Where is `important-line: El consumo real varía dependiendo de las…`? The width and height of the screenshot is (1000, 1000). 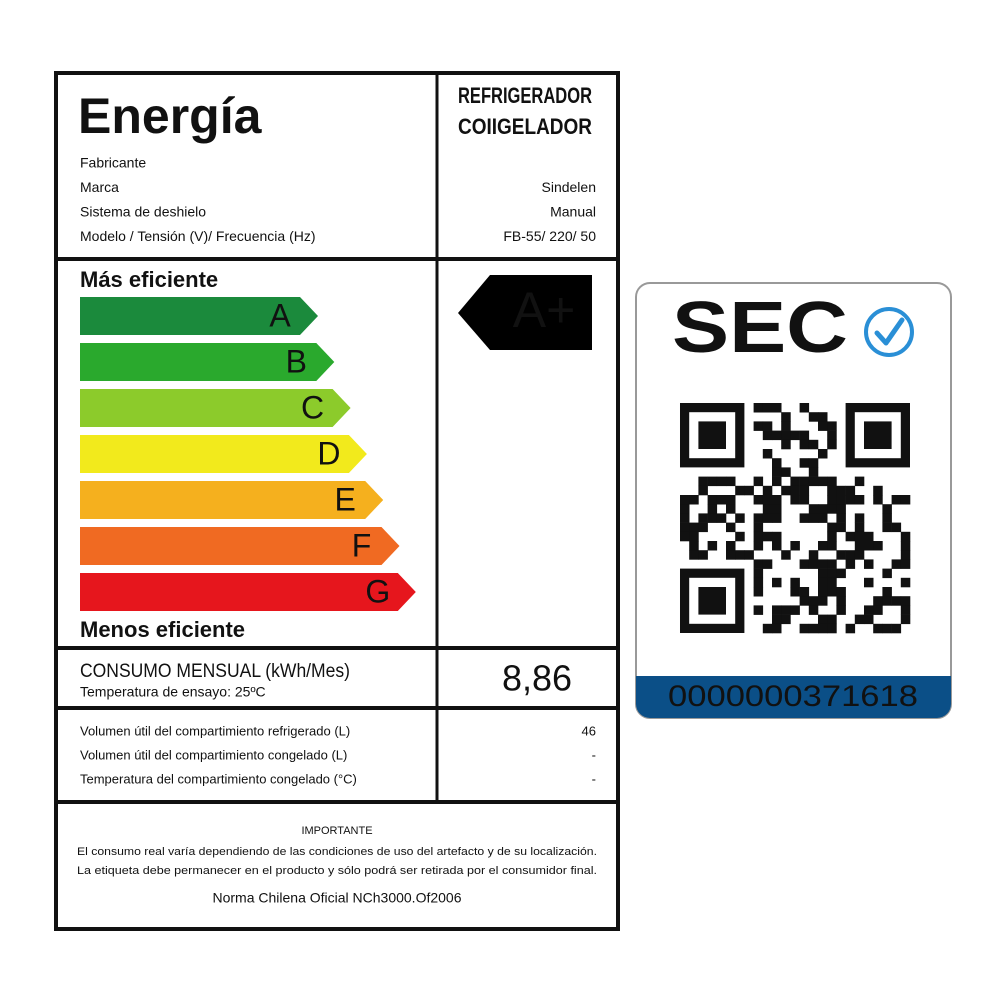
important-line: El consumo real varía dependiendo de las… is located at coordinates (337, 852).